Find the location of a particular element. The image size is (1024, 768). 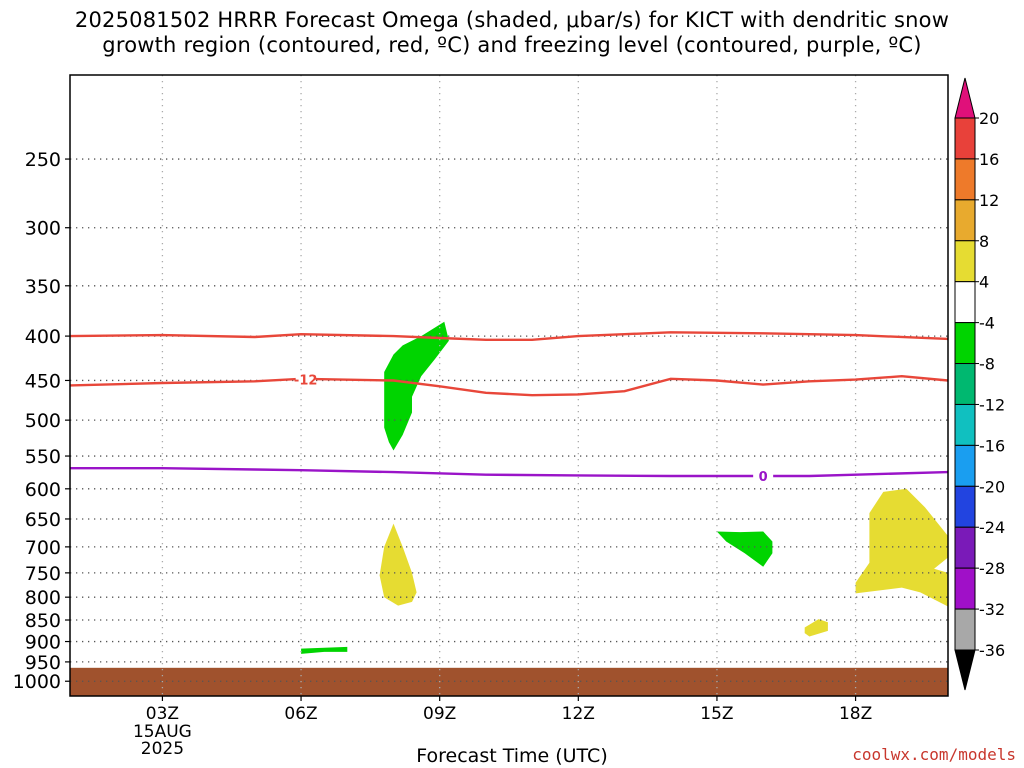

x-tick-label-03Z: 03Z is located at coordinates (162, 714).